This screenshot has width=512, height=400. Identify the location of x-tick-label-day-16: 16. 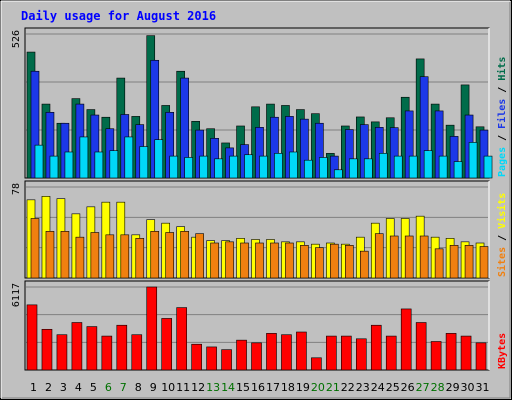
(258, 387).